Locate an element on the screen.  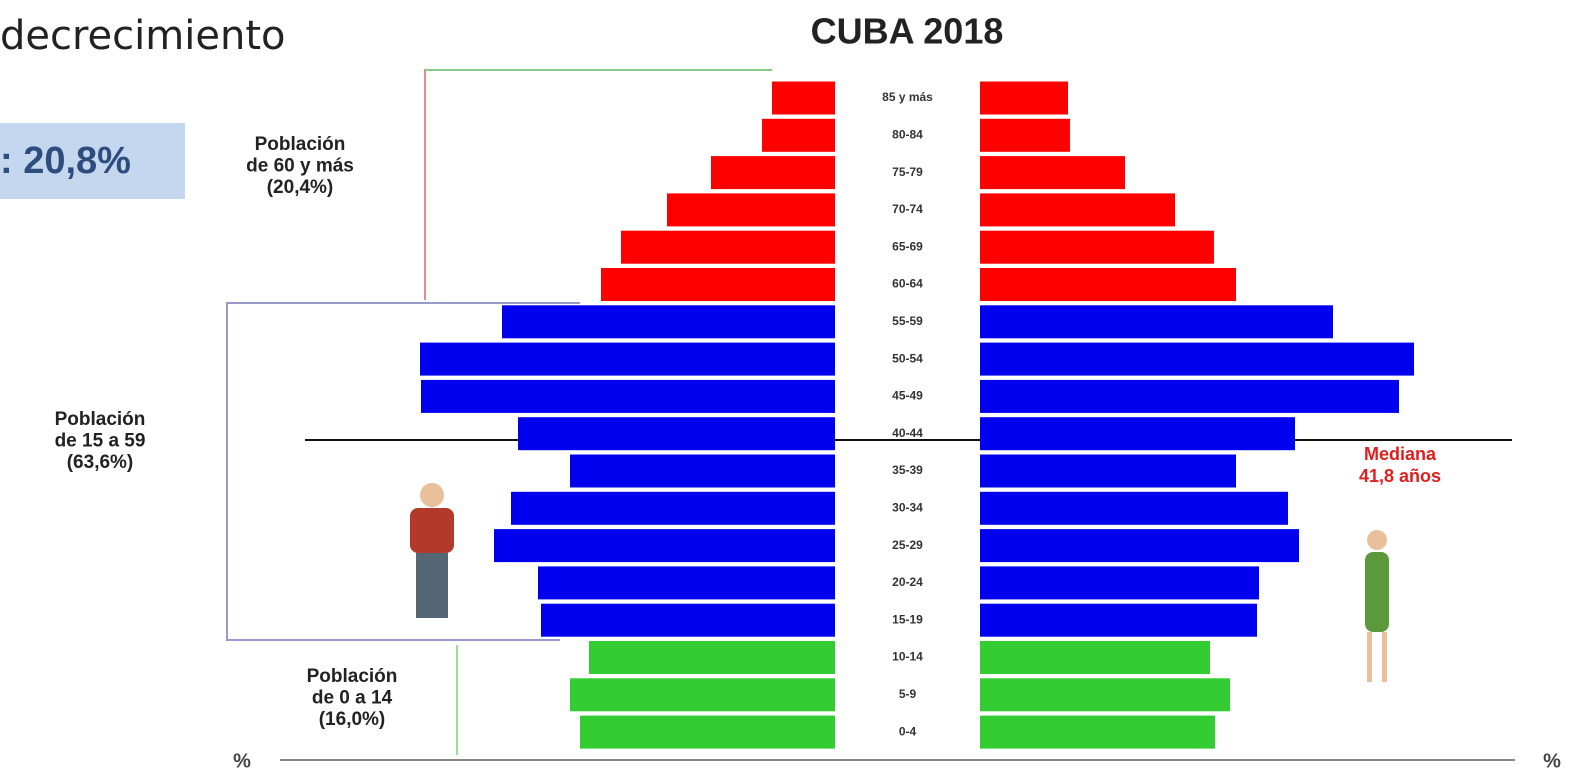
annotation: Mediana is located at coordinates (1400, 454).